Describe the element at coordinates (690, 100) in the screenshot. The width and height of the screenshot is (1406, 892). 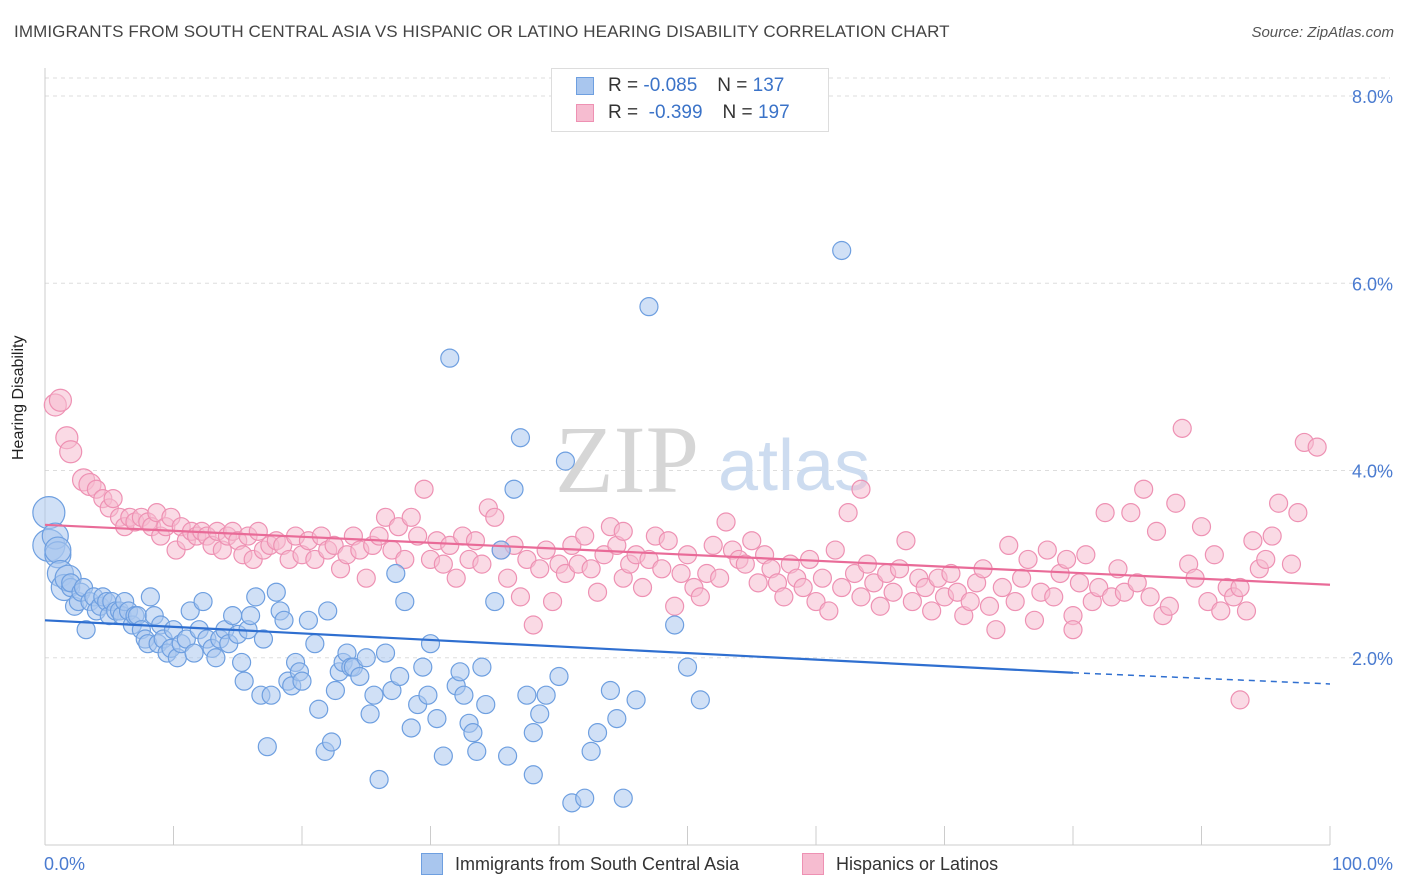
I see `correlation-legend: R = -0.085 N = 137 R = -0.399 N = 197` at that location.